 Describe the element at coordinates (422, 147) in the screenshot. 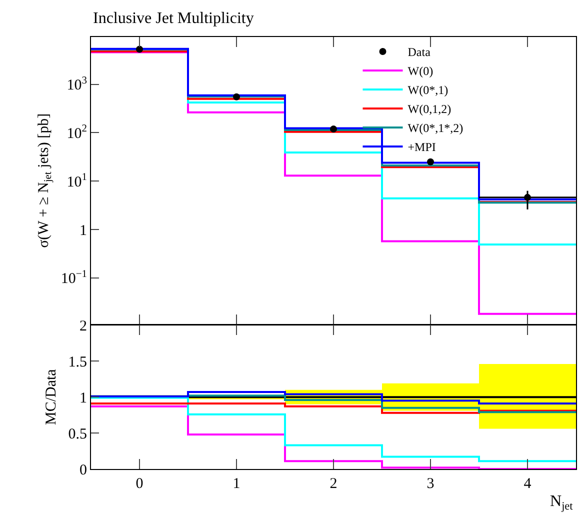

I see `legend-label: +MPI` at that location.